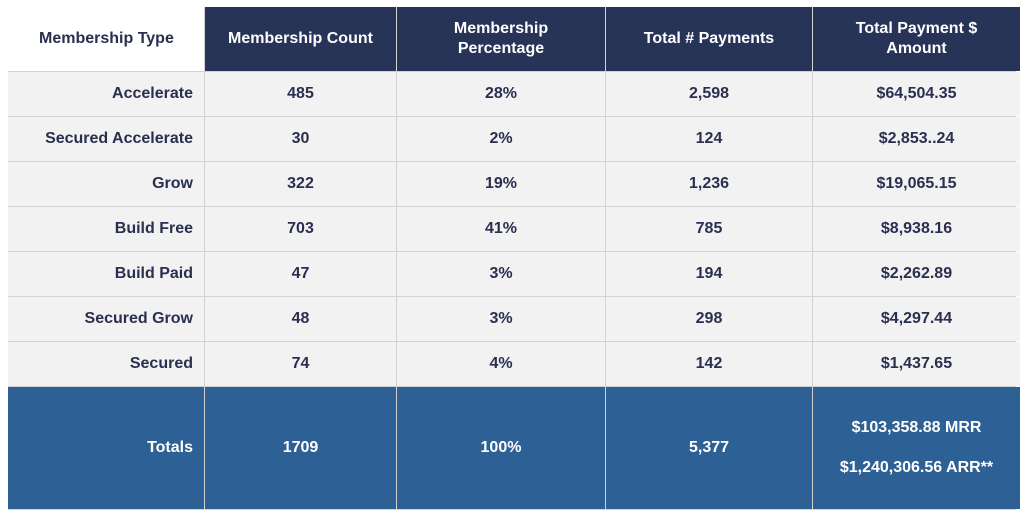 The image size is (1024, 510). I want to click on row-type: Secured Accelerate, so click(106, 139).